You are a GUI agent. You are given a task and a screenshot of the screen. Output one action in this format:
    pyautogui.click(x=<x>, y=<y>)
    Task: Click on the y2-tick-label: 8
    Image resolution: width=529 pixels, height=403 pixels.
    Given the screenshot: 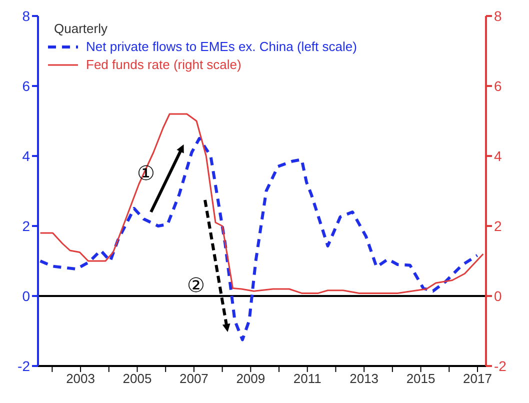 What is the action you would take?
    pyautogui.click(x=498, y=16)
    